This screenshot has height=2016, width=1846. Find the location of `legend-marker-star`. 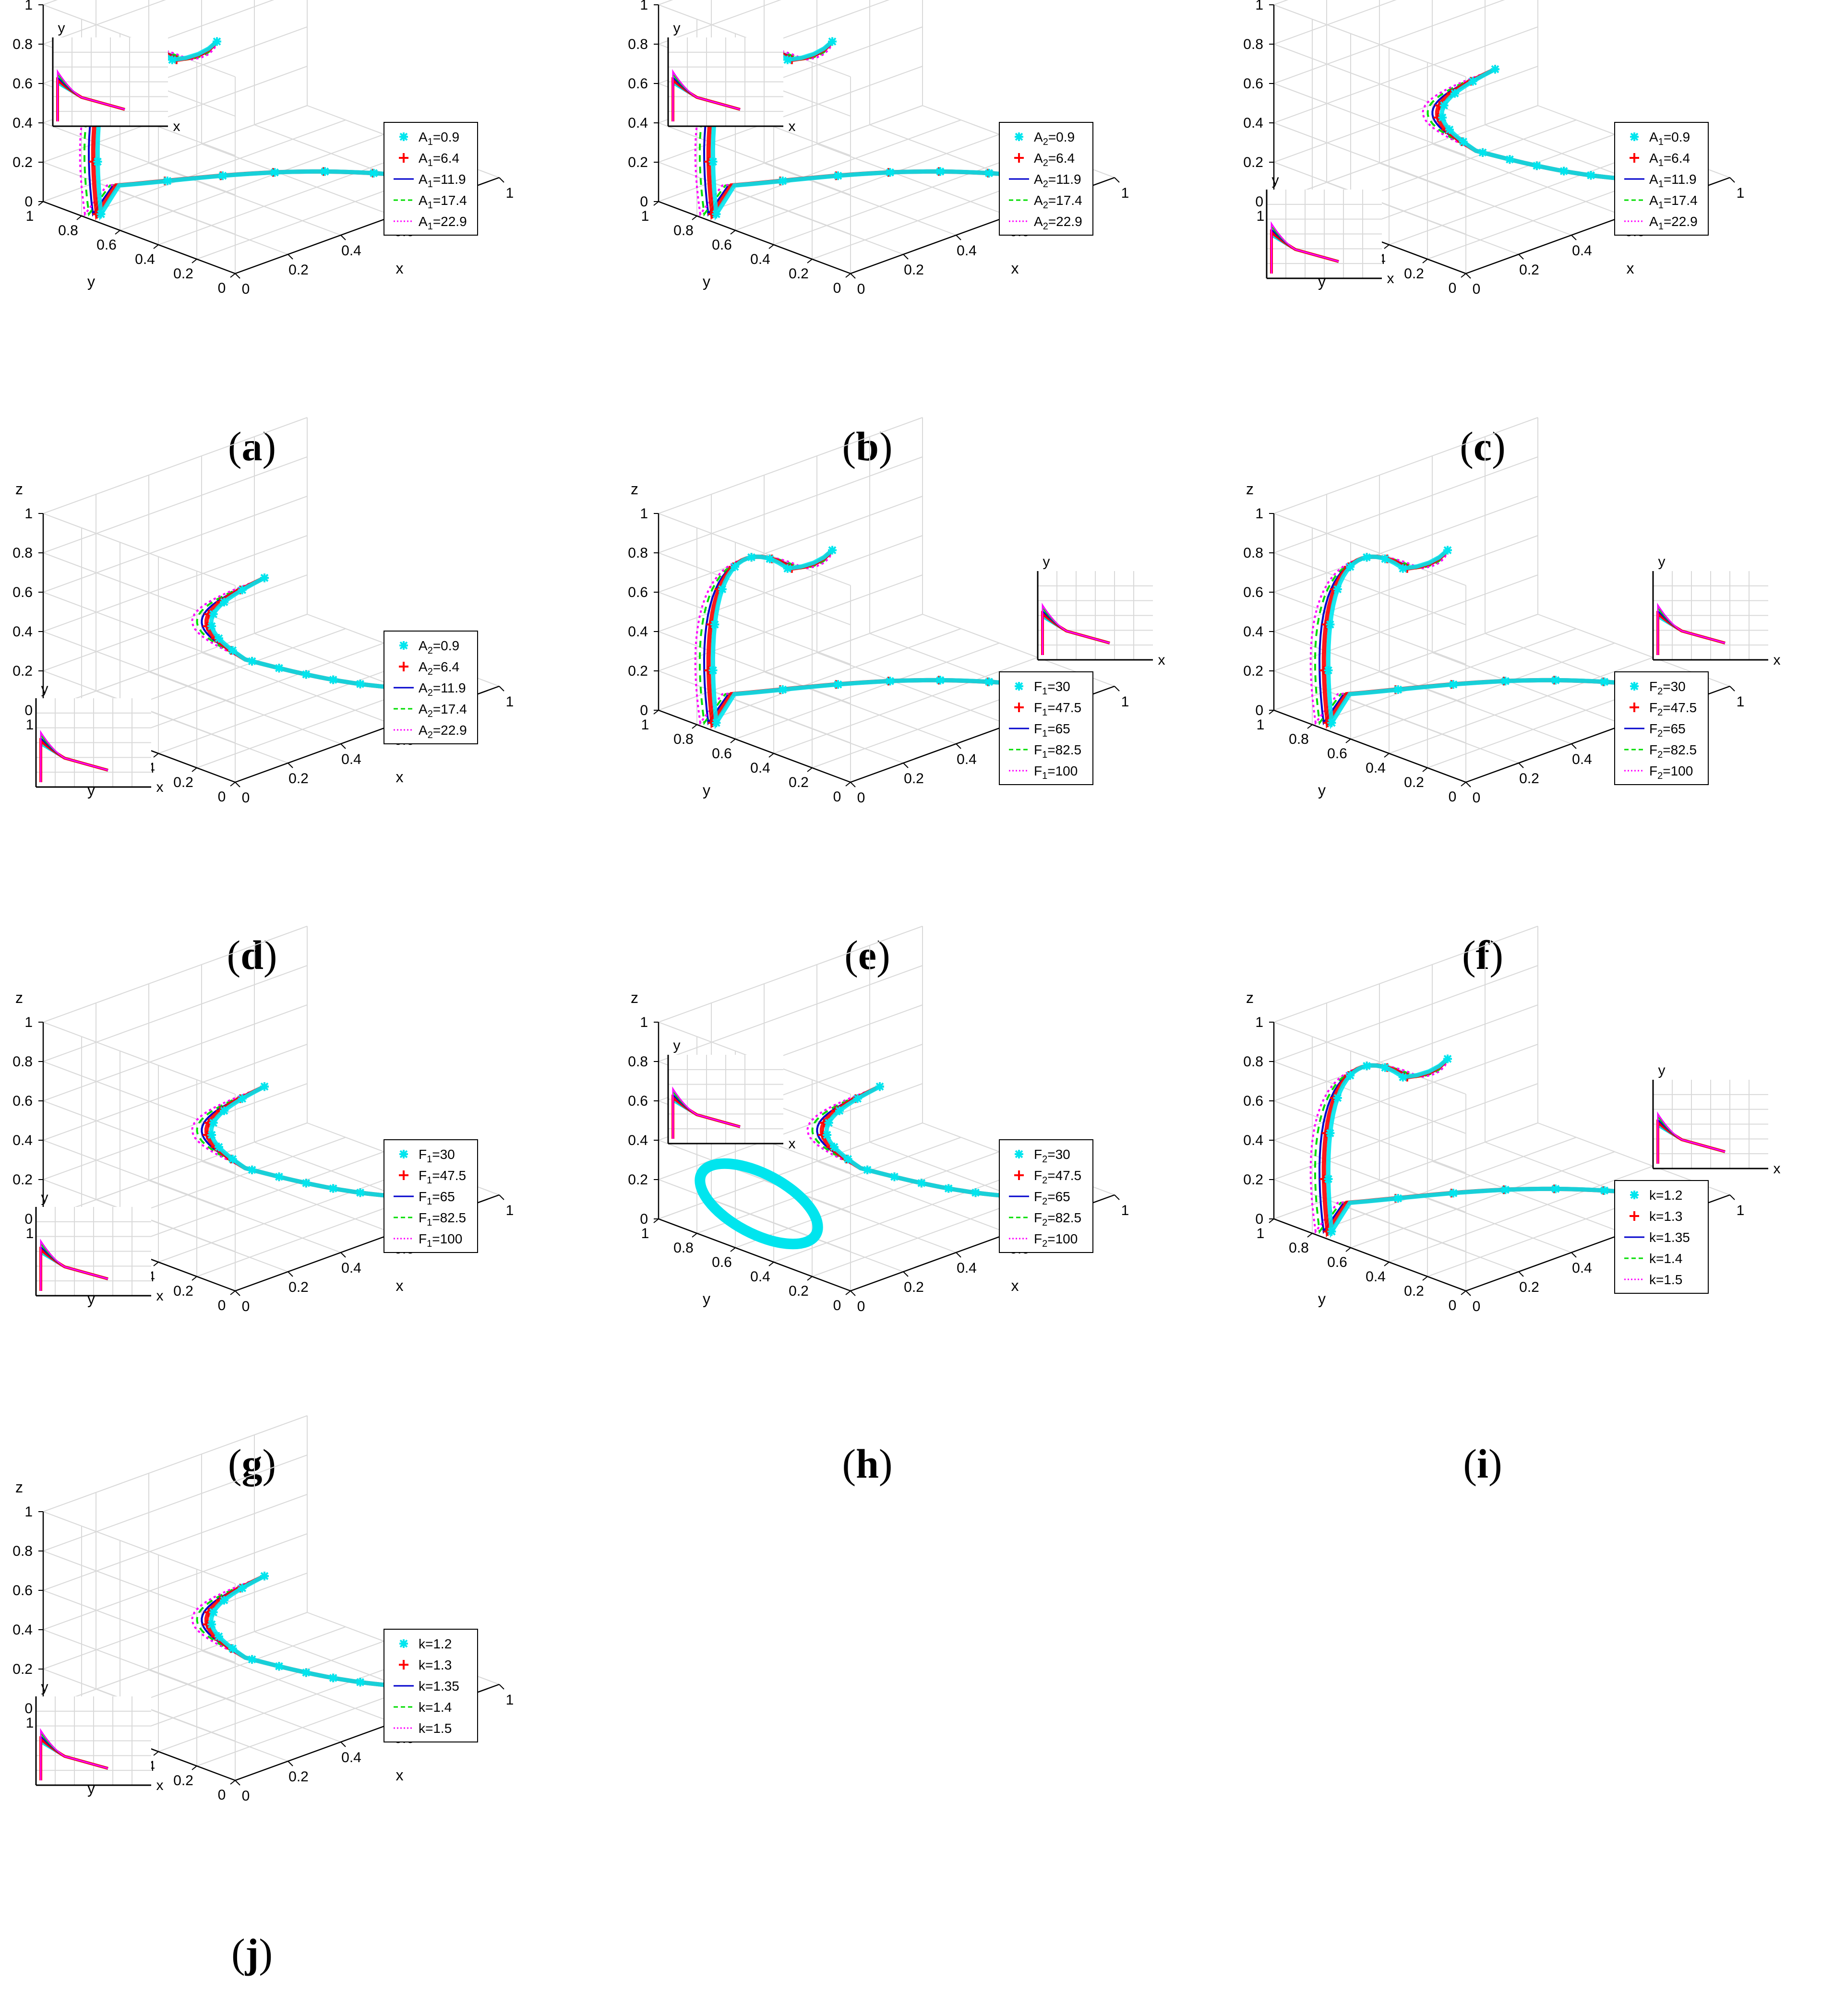

legend-marker-star is located at coordinates (403, 645).